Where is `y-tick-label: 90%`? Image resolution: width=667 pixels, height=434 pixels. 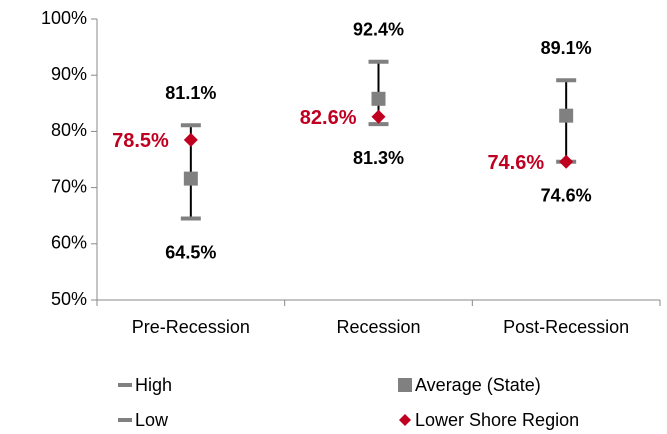
y-tick-label: 90% is located at coordinates (69, 74).